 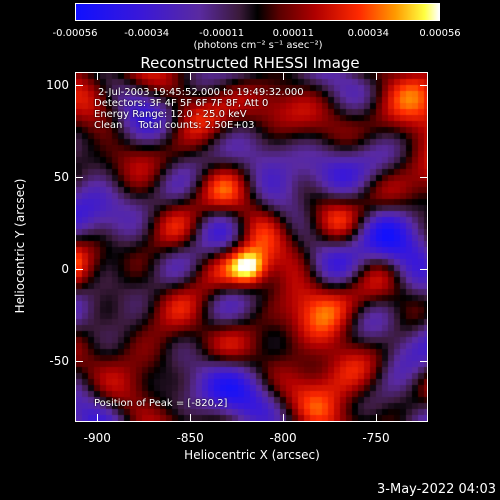 I want to click on info-detectors: Detectors: 3F 4F 5F 6F 7F 8F, Att 0, so click(x=181, y=103).